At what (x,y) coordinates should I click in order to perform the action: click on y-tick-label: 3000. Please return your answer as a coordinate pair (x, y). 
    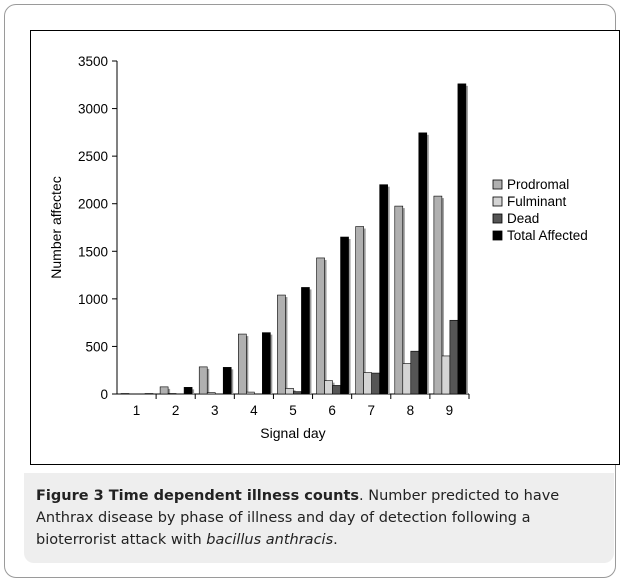
    Looking at the image, I should click on (93, 109).